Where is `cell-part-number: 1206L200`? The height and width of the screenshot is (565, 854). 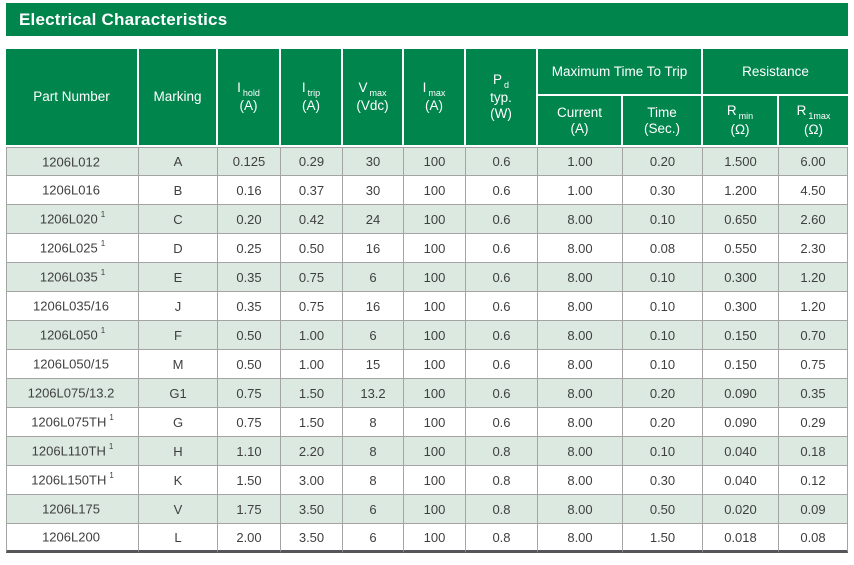 cell-part-number: 1206L200 is located at coordinates (72, 538).